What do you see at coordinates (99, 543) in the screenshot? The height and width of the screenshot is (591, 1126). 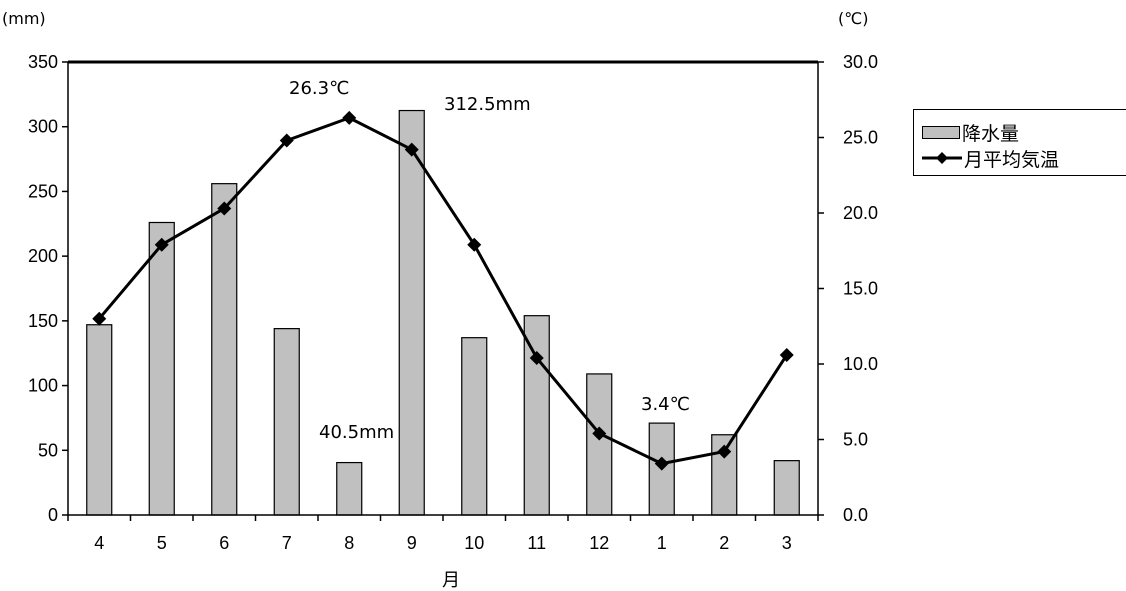 I see `x-tick-label: 4` at bounding box center [99, 543].